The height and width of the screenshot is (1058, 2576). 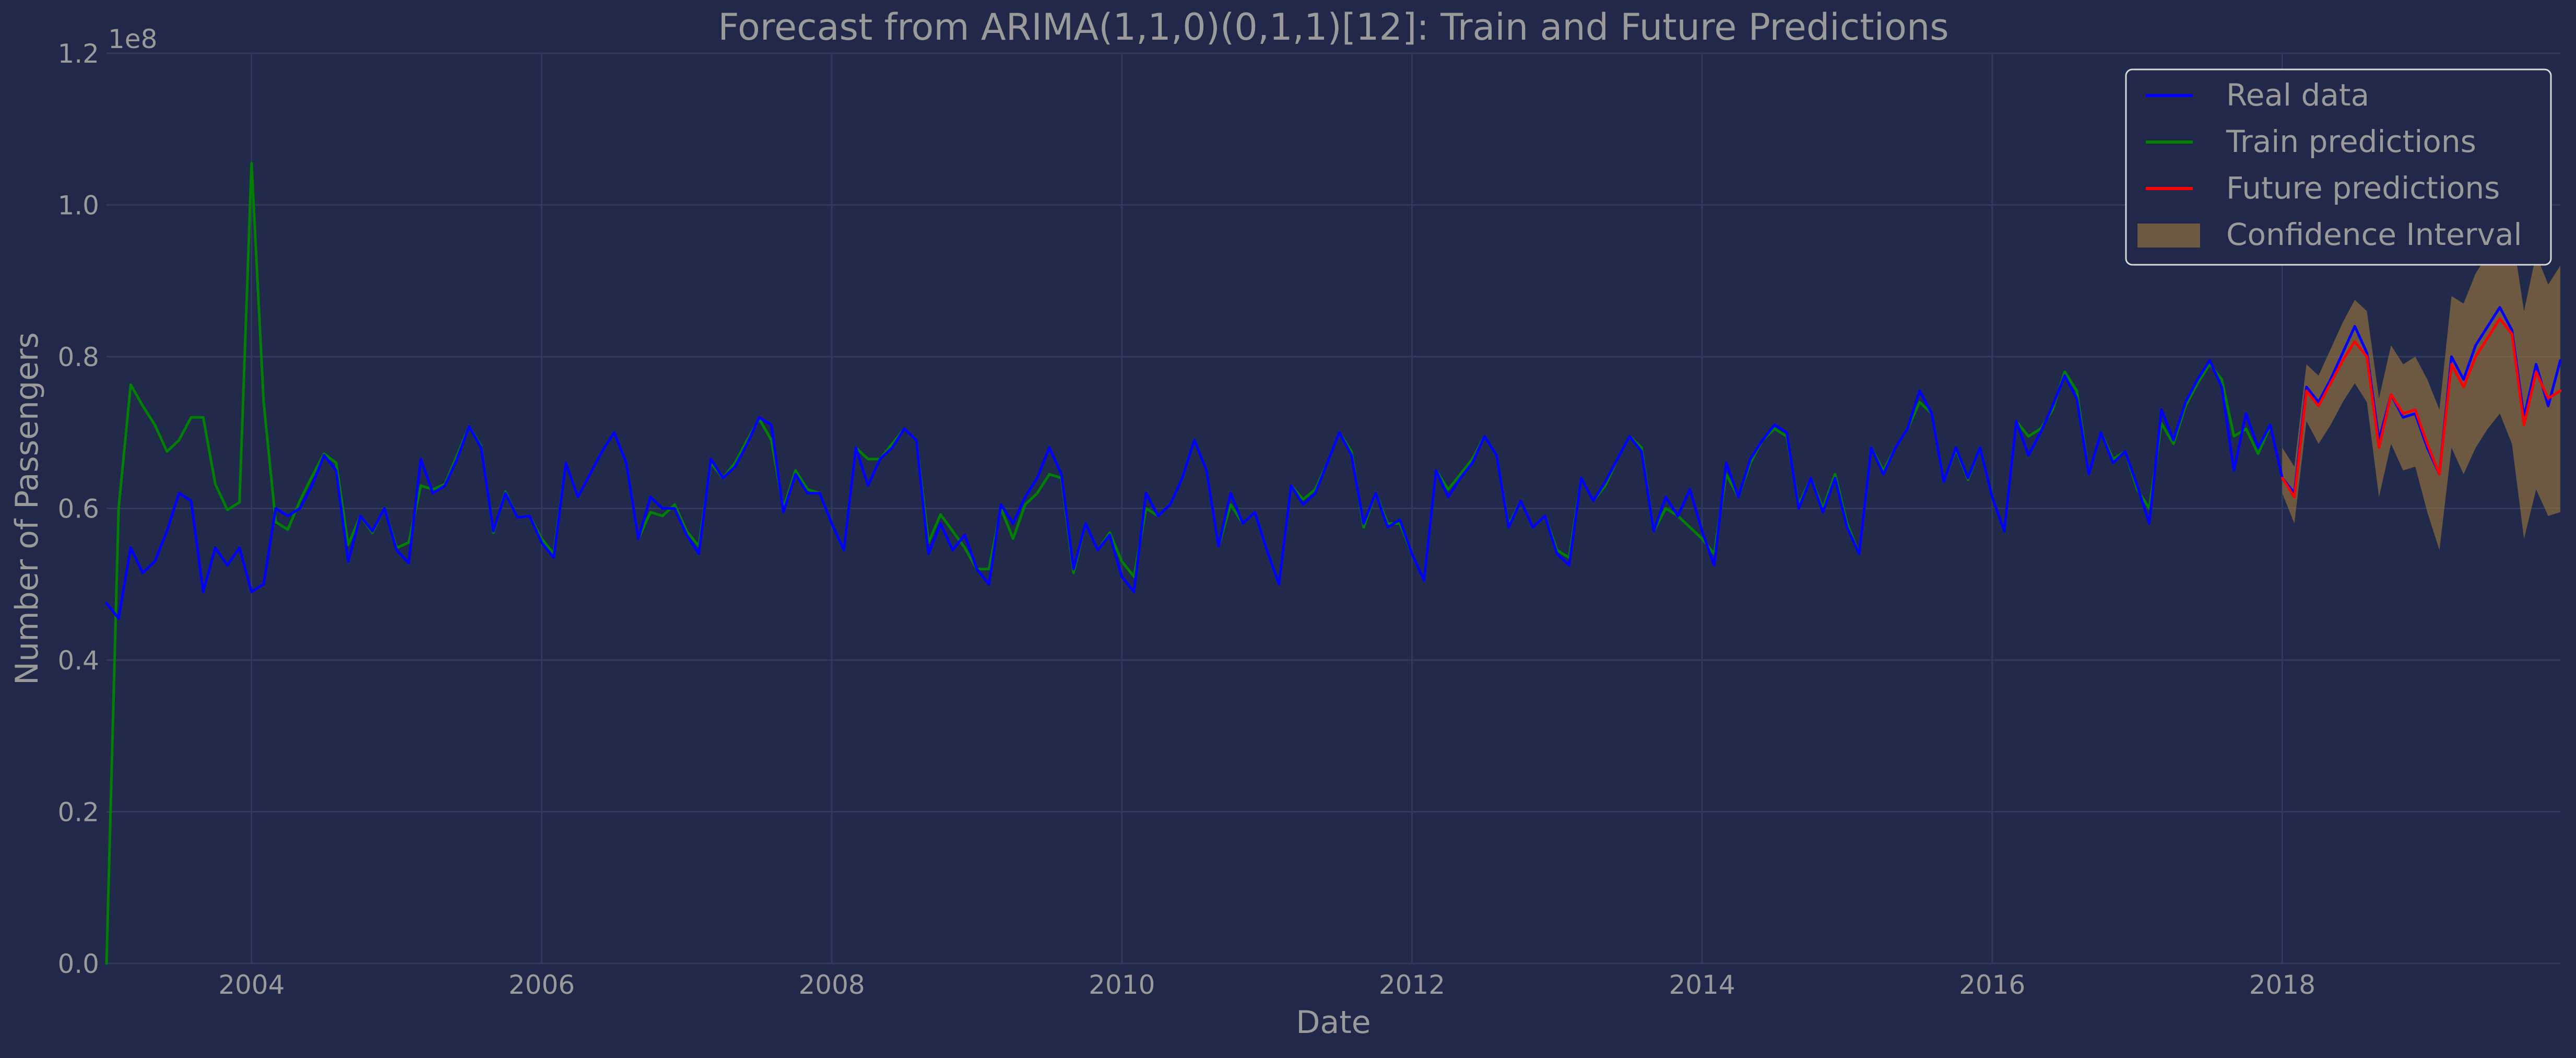 What do you see at coordinates (27, 508) in the screenshot?
I see `y-axis-label: Number of Passengers` at bounding box center [27, 508].